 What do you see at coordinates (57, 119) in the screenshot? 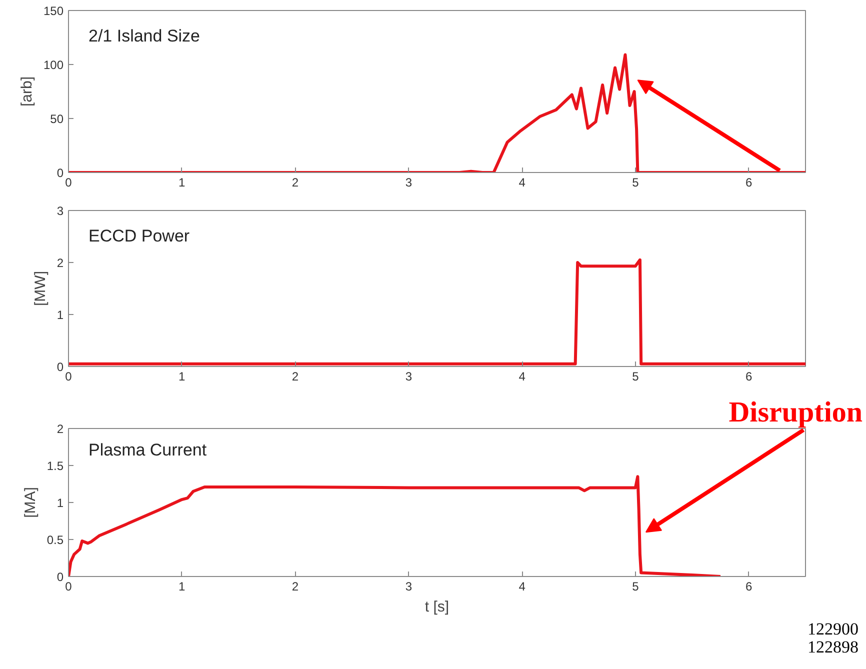
I see `y-tick-label: 50` at bounding box center [57, 119].